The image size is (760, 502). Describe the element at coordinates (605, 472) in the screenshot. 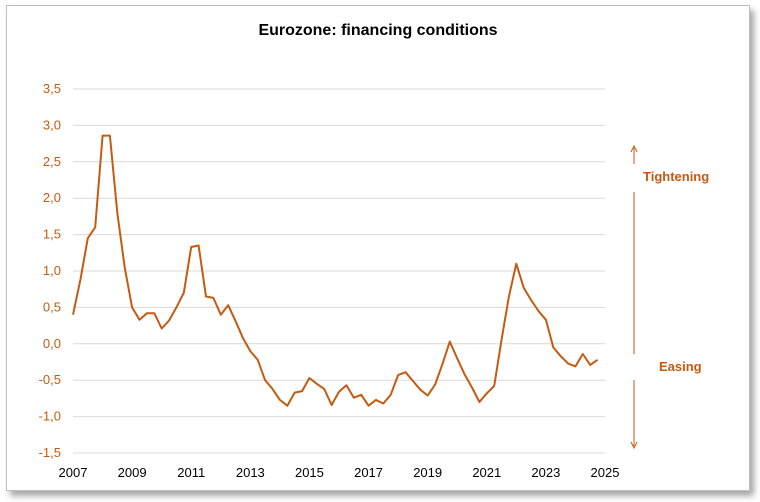

I see `x-tick-label: 2025` at that location.